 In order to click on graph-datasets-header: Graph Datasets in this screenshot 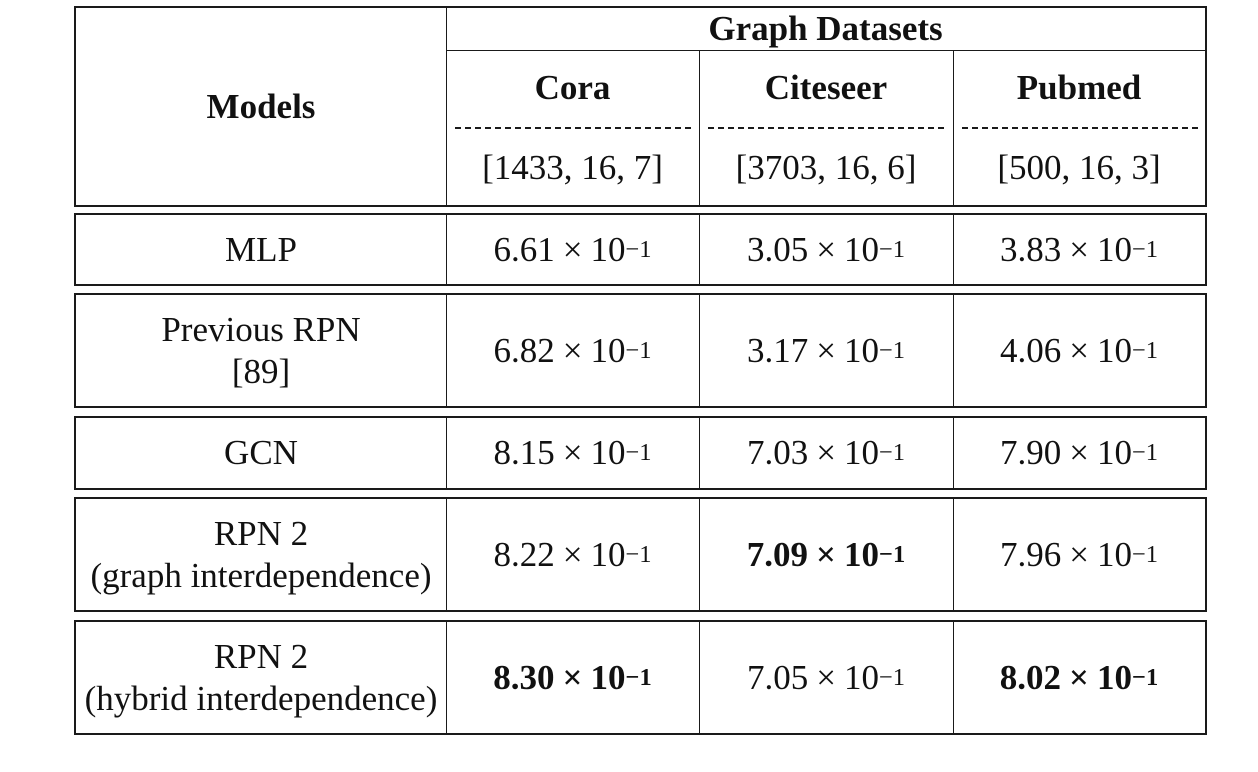, I will do `click(825, 28)`.